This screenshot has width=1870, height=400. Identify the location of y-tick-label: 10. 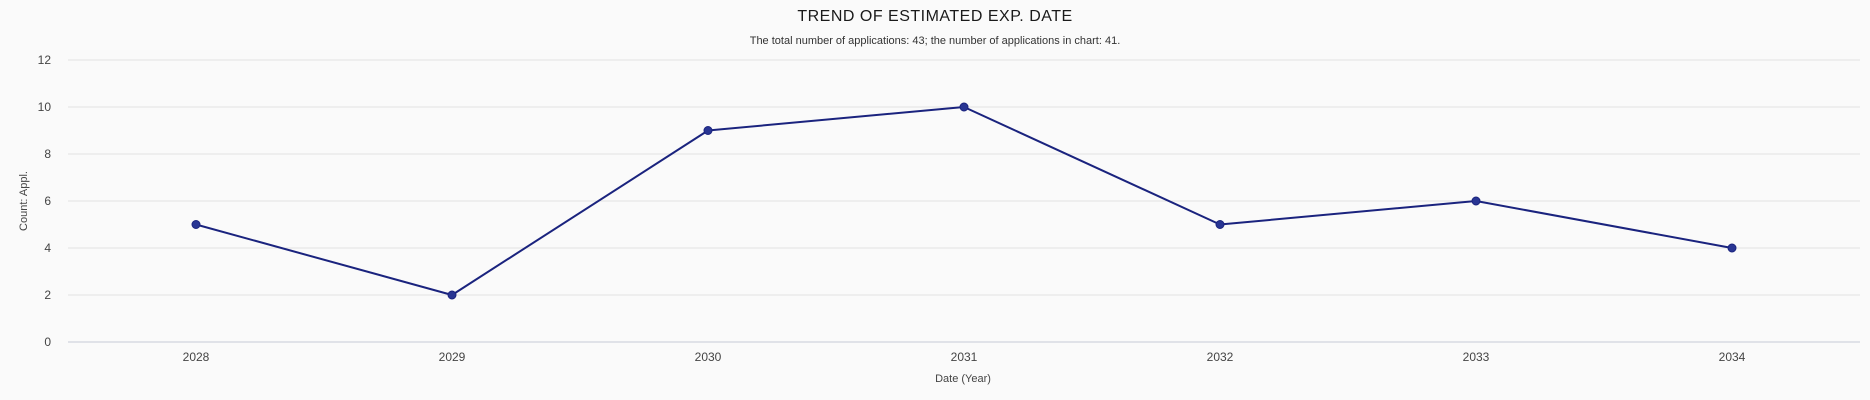
(45, 107).